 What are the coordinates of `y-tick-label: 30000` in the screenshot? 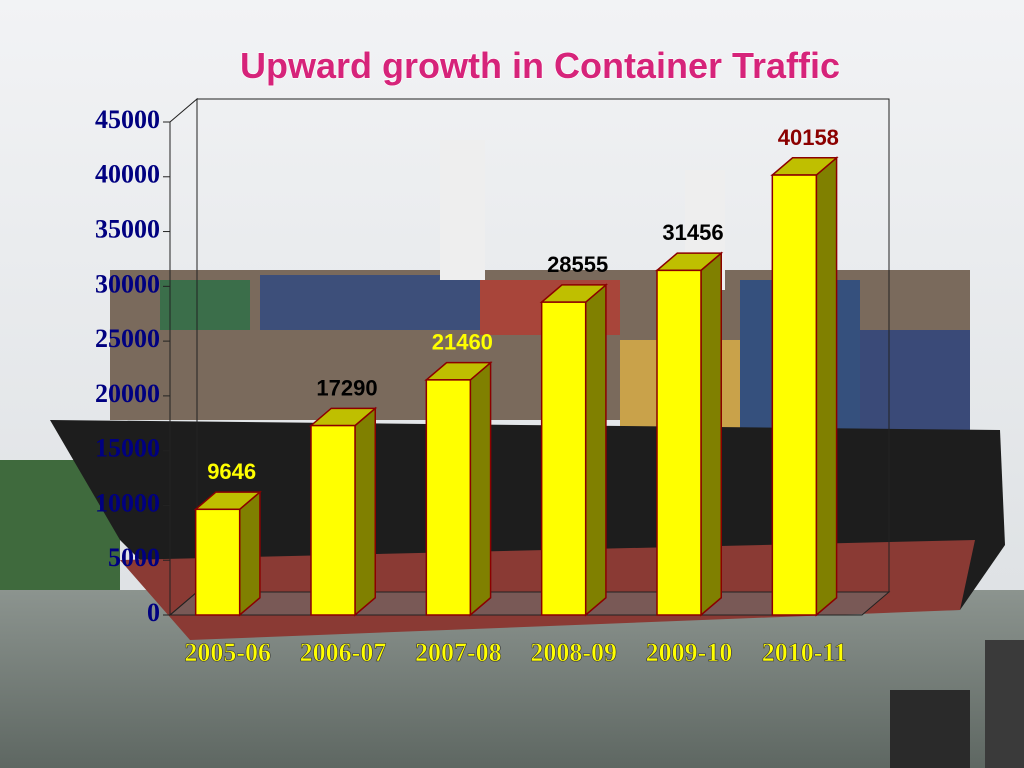 It's located at (127, 283).